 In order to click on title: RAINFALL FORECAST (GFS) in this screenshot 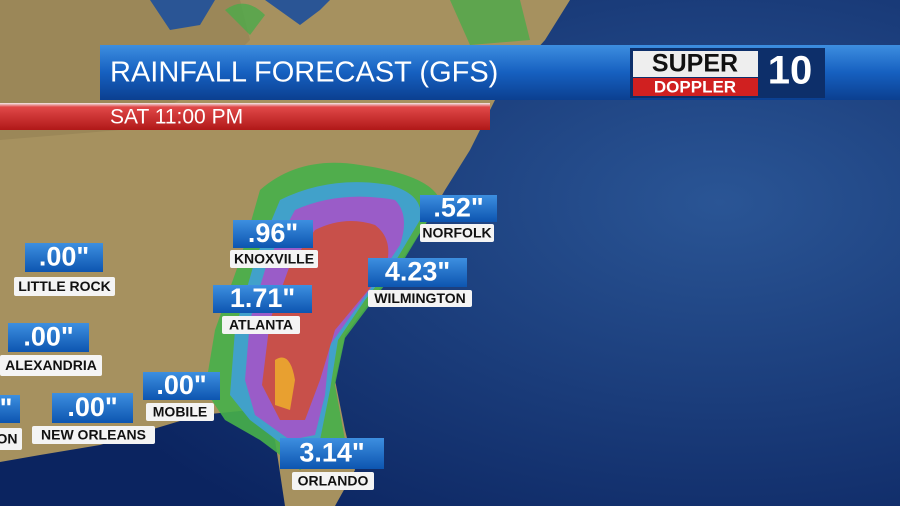, I will do `click(304, 73)`.